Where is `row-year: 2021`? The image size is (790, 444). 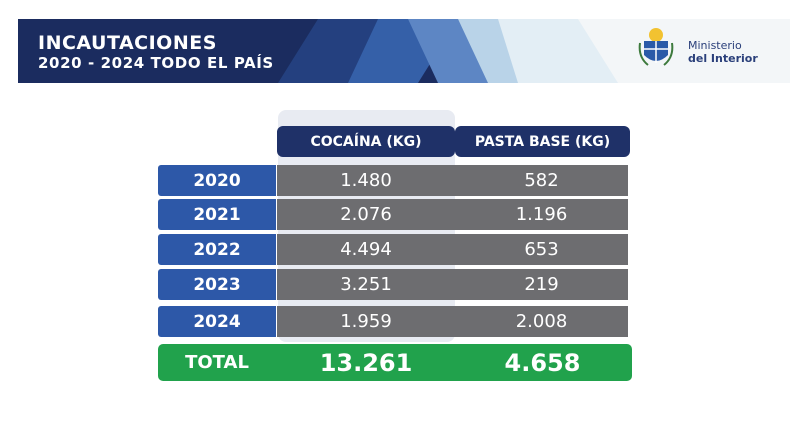
row-year: 2021 is located at coordinates (217, 214).